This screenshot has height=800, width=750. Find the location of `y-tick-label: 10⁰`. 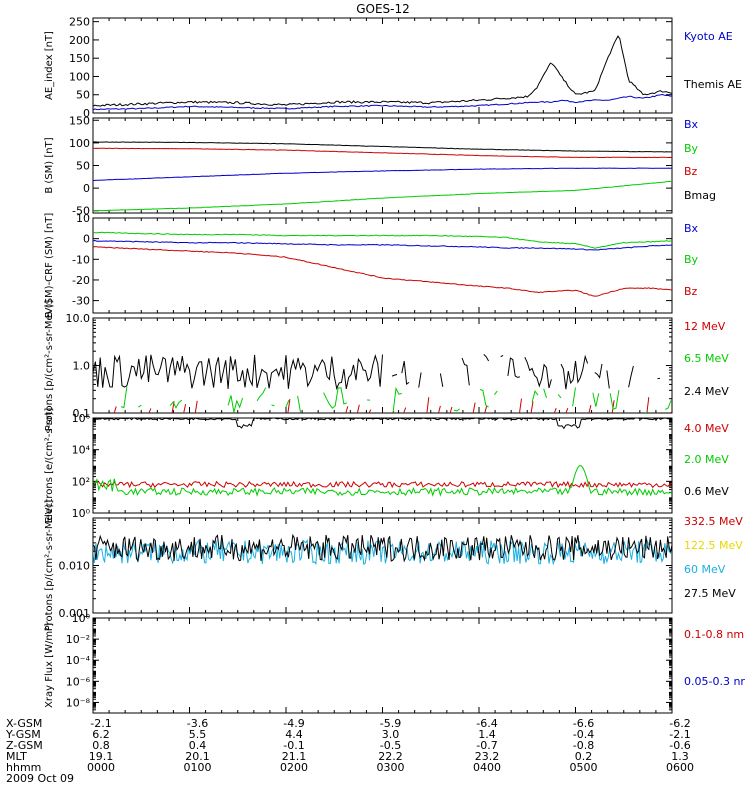

y-tick-label: 10⁰ is located at coordinates (81, 513).